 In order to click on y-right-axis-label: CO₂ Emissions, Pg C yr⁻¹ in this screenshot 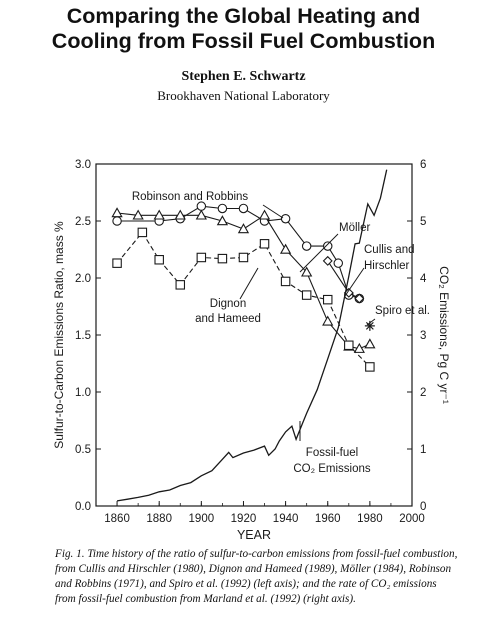, I will do `click(444, 335)`.